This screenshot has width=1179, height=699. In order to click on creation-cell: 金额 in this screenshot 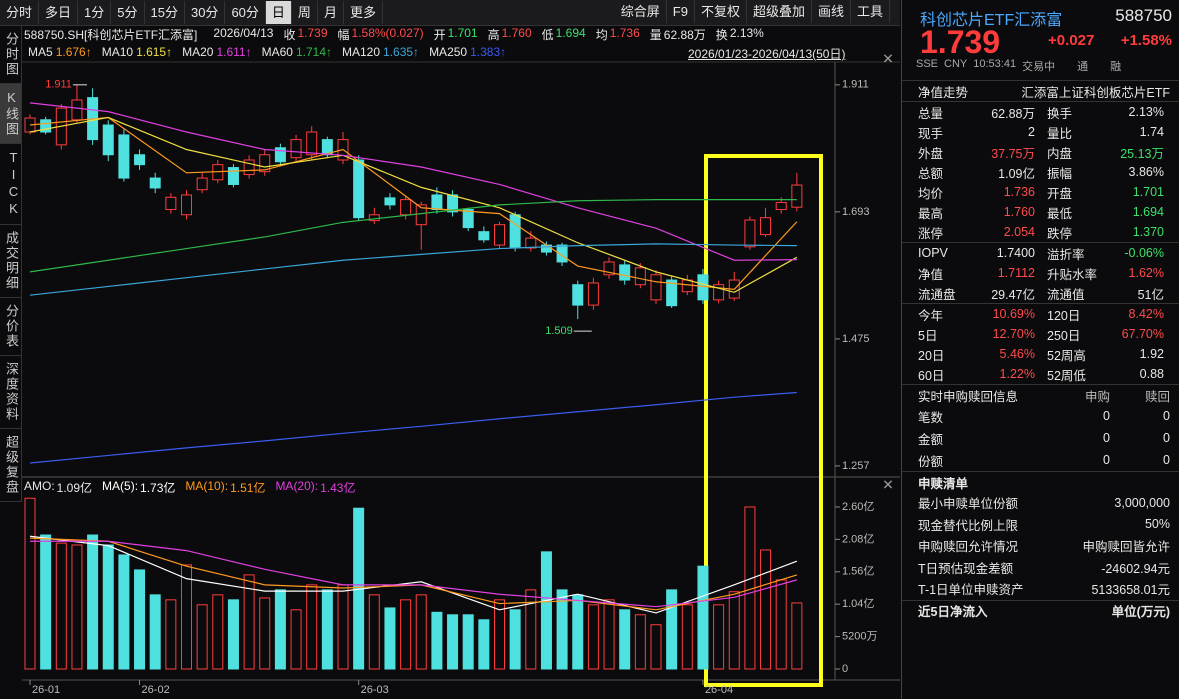, I will do `click(931, 439)`.